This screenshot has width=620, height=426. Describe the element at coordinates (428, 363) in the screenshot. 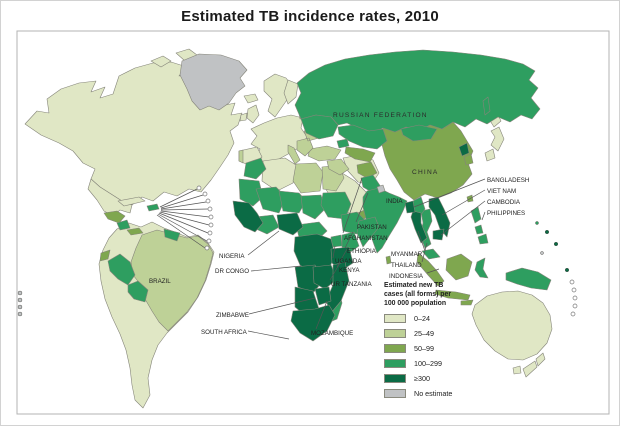

I see `legend-label-100-299: 100–299` at that location.